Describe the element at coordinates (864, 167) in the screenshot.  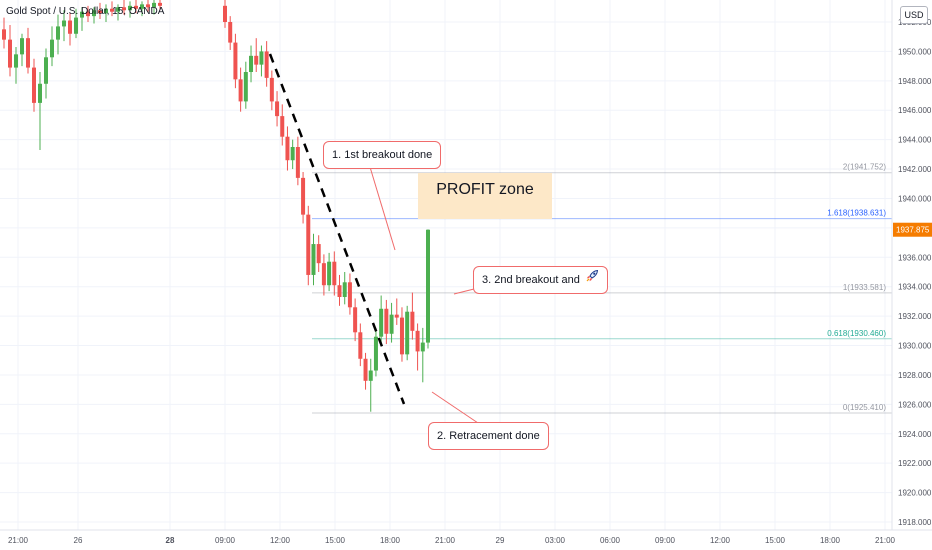
I see `fib-level-label: 2(1941.752)` at that location.